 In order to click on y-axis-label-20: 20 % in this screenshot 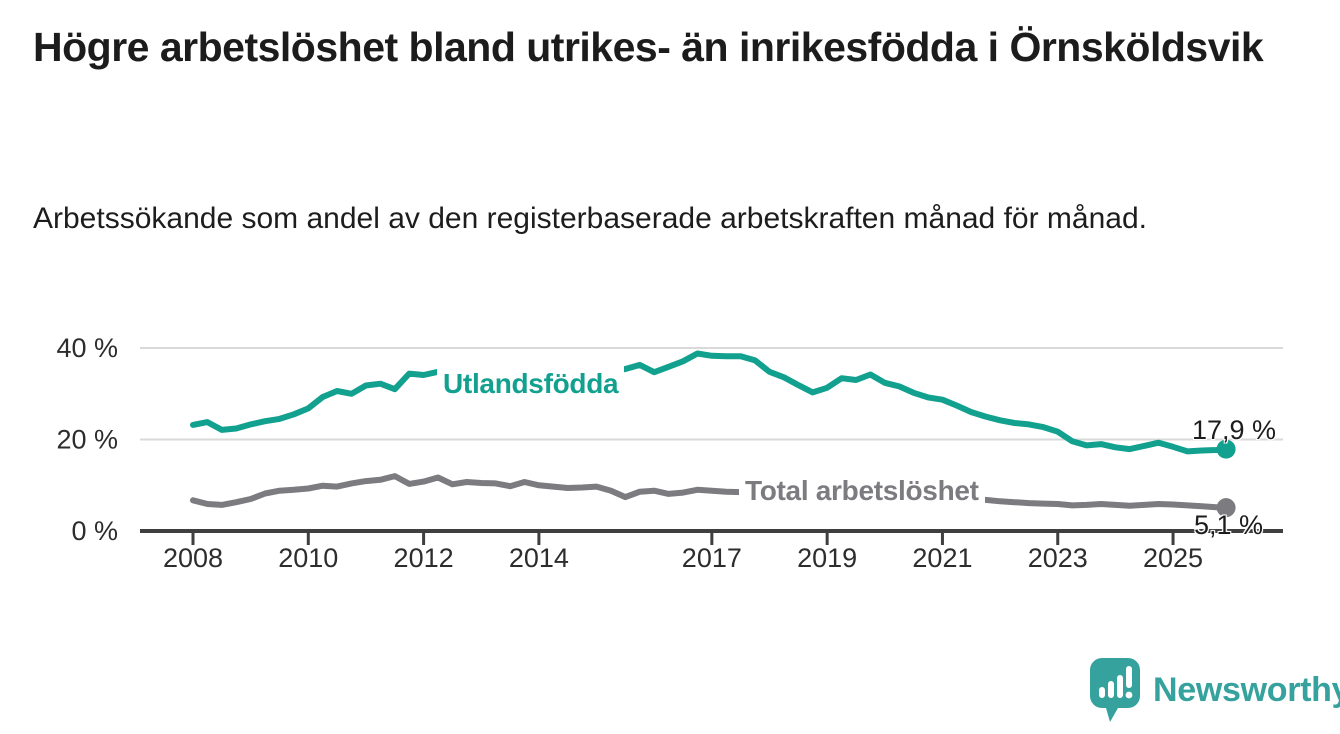, I will do `click(87, 440)`.